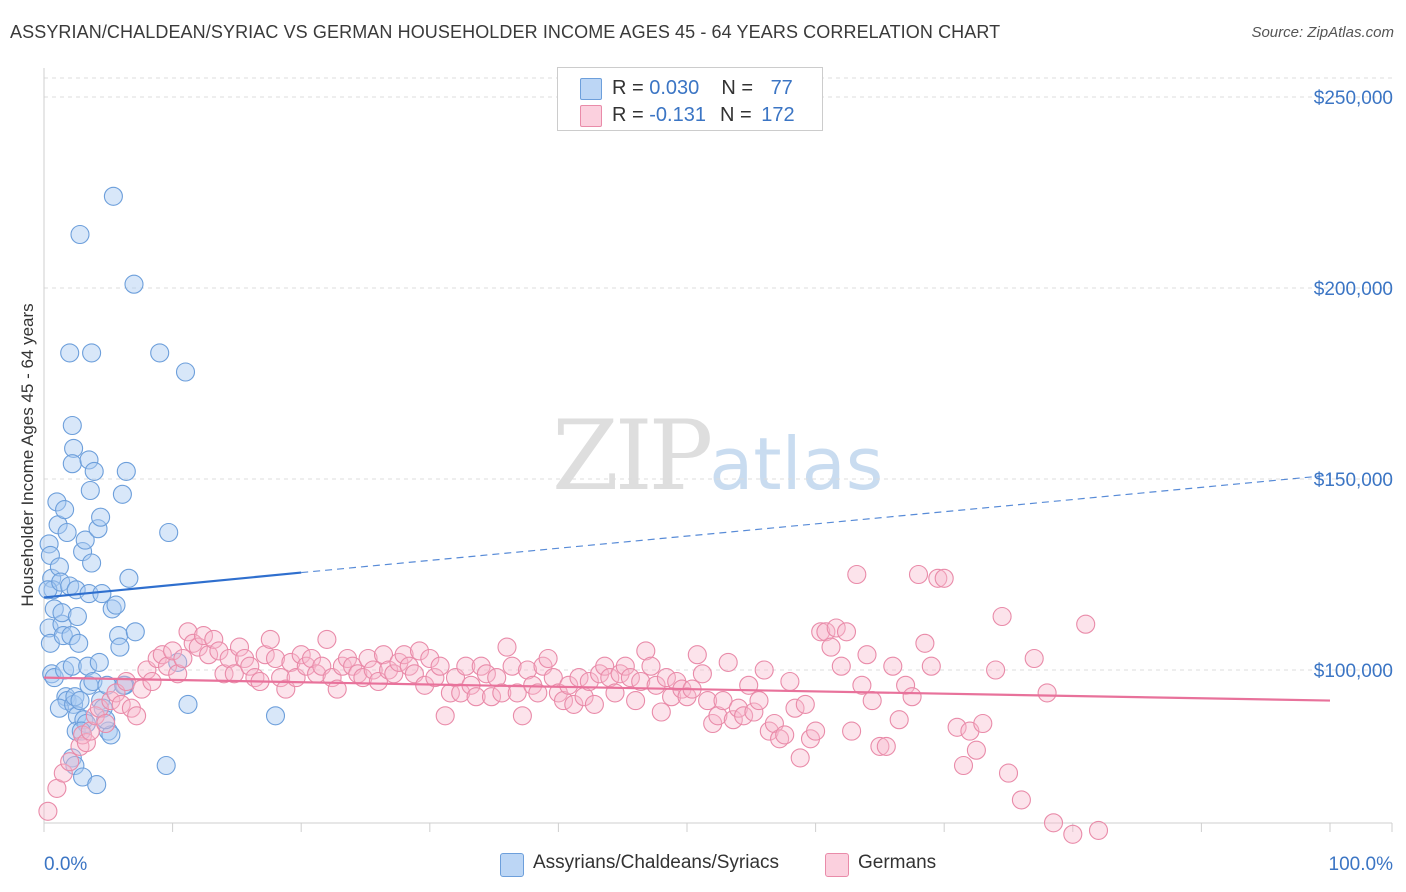 The width and height of the screenshot is (1406, 892). Describe the element at coordinates (687, 689) in the screenshot. I see `trendline-germans` at that location.